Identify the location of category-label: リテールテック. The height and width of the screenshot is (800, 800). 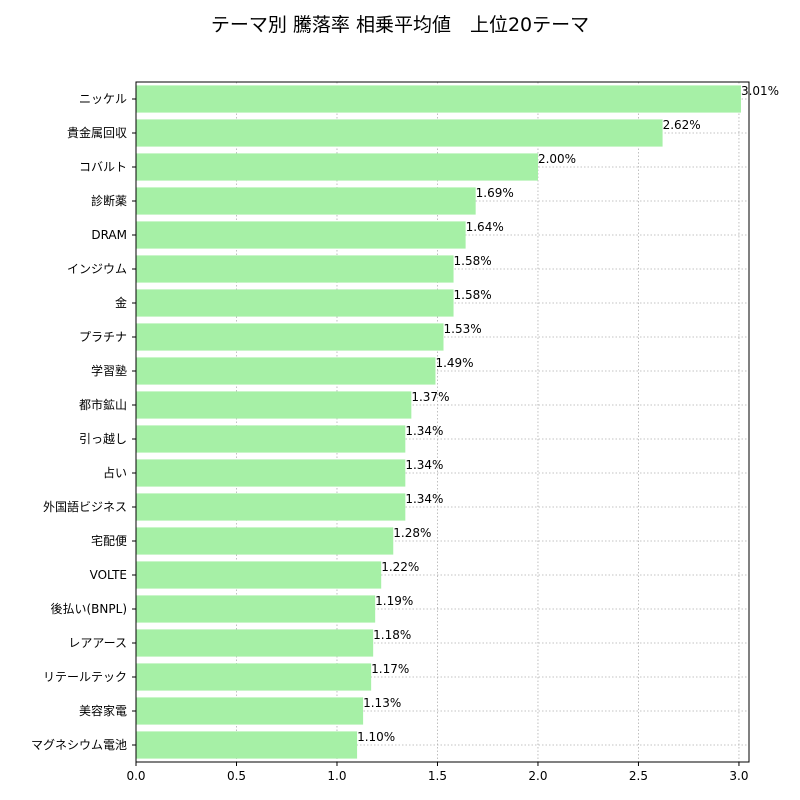
(85, 677).